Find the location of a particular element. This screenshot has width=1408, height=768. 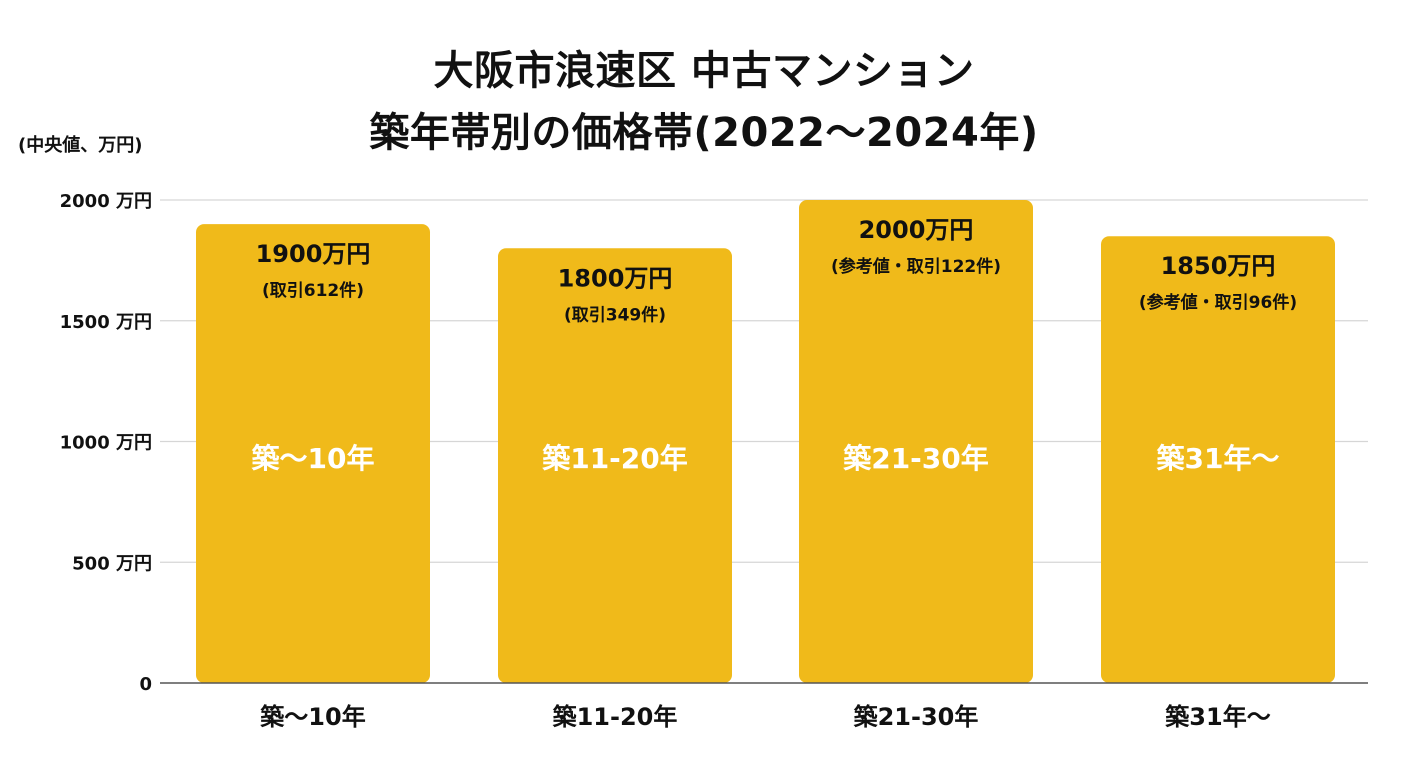

y-tick-label: 1000 万円 is located at coordinates (106, 443).